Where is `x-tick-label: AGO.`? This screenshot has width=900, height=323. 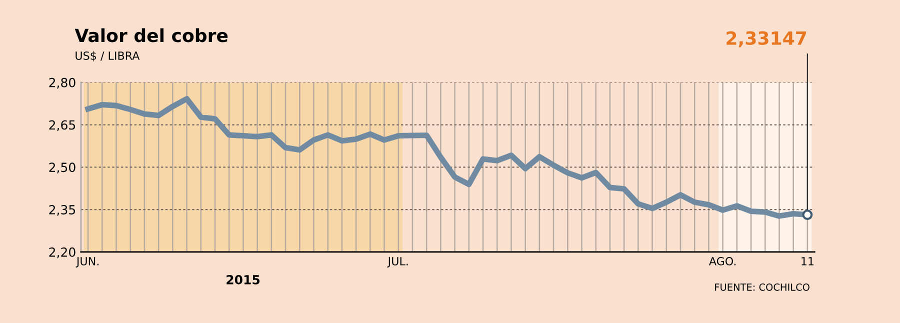
x-tick-label: AGO. is located at coordinates (722, 261).